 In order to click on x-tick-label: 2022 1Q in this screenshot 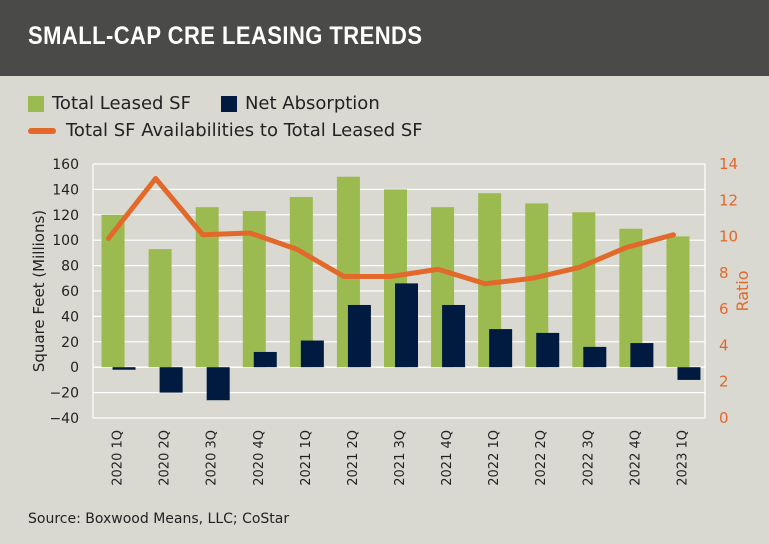, I will do `click(494, 458)`.